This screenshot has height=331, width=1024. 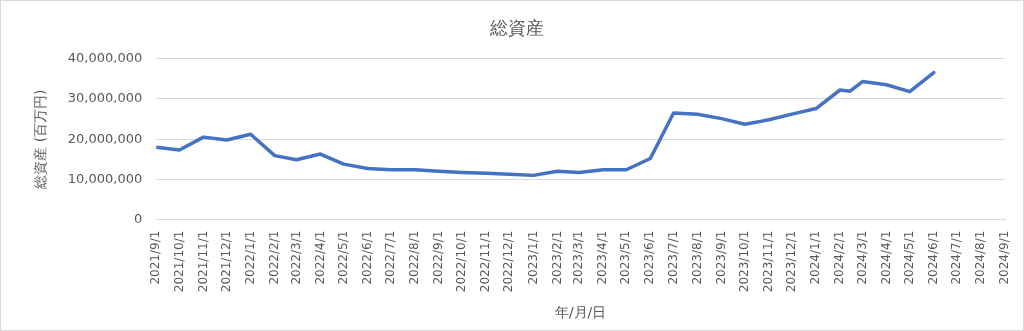 What do you see at coordinates (696, 257) in the screenshot?
I see `x-tick-label: 2023/8/1` at bounding box center [696, 257].